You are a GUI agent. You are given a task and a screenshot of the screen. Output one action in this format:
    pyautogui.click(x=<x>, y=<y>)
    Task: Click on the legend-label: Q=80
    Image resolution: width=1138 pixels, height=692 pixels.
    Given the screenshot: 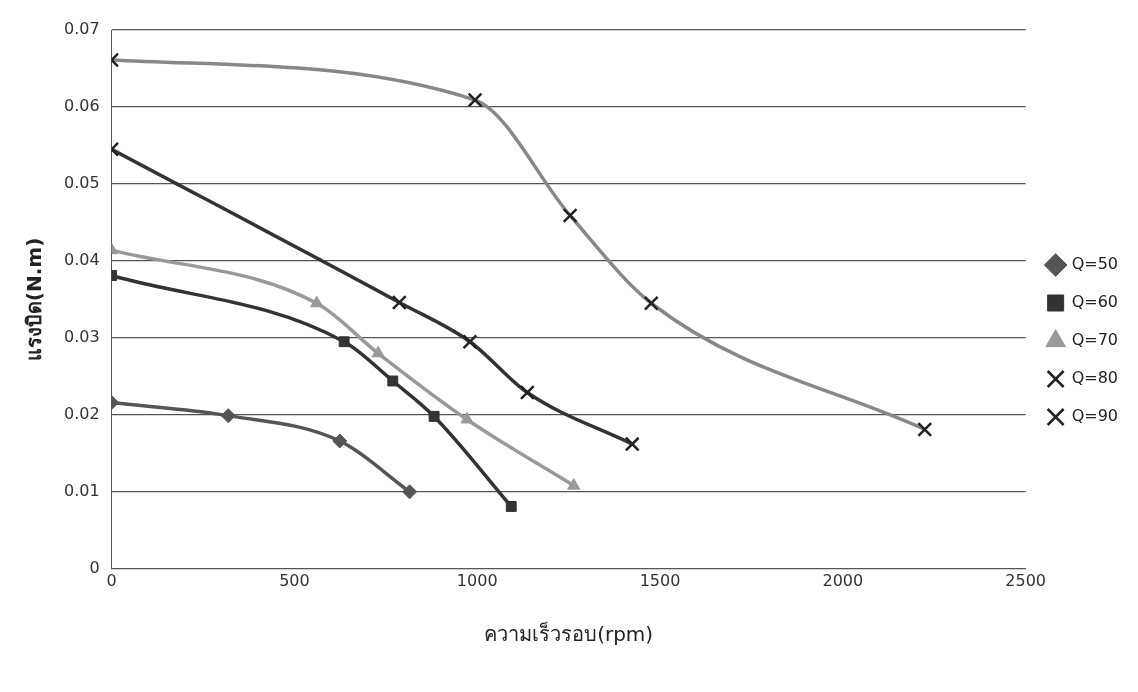 What is the action you would take?
    pyautogui.click(x=1094, y=378)
    